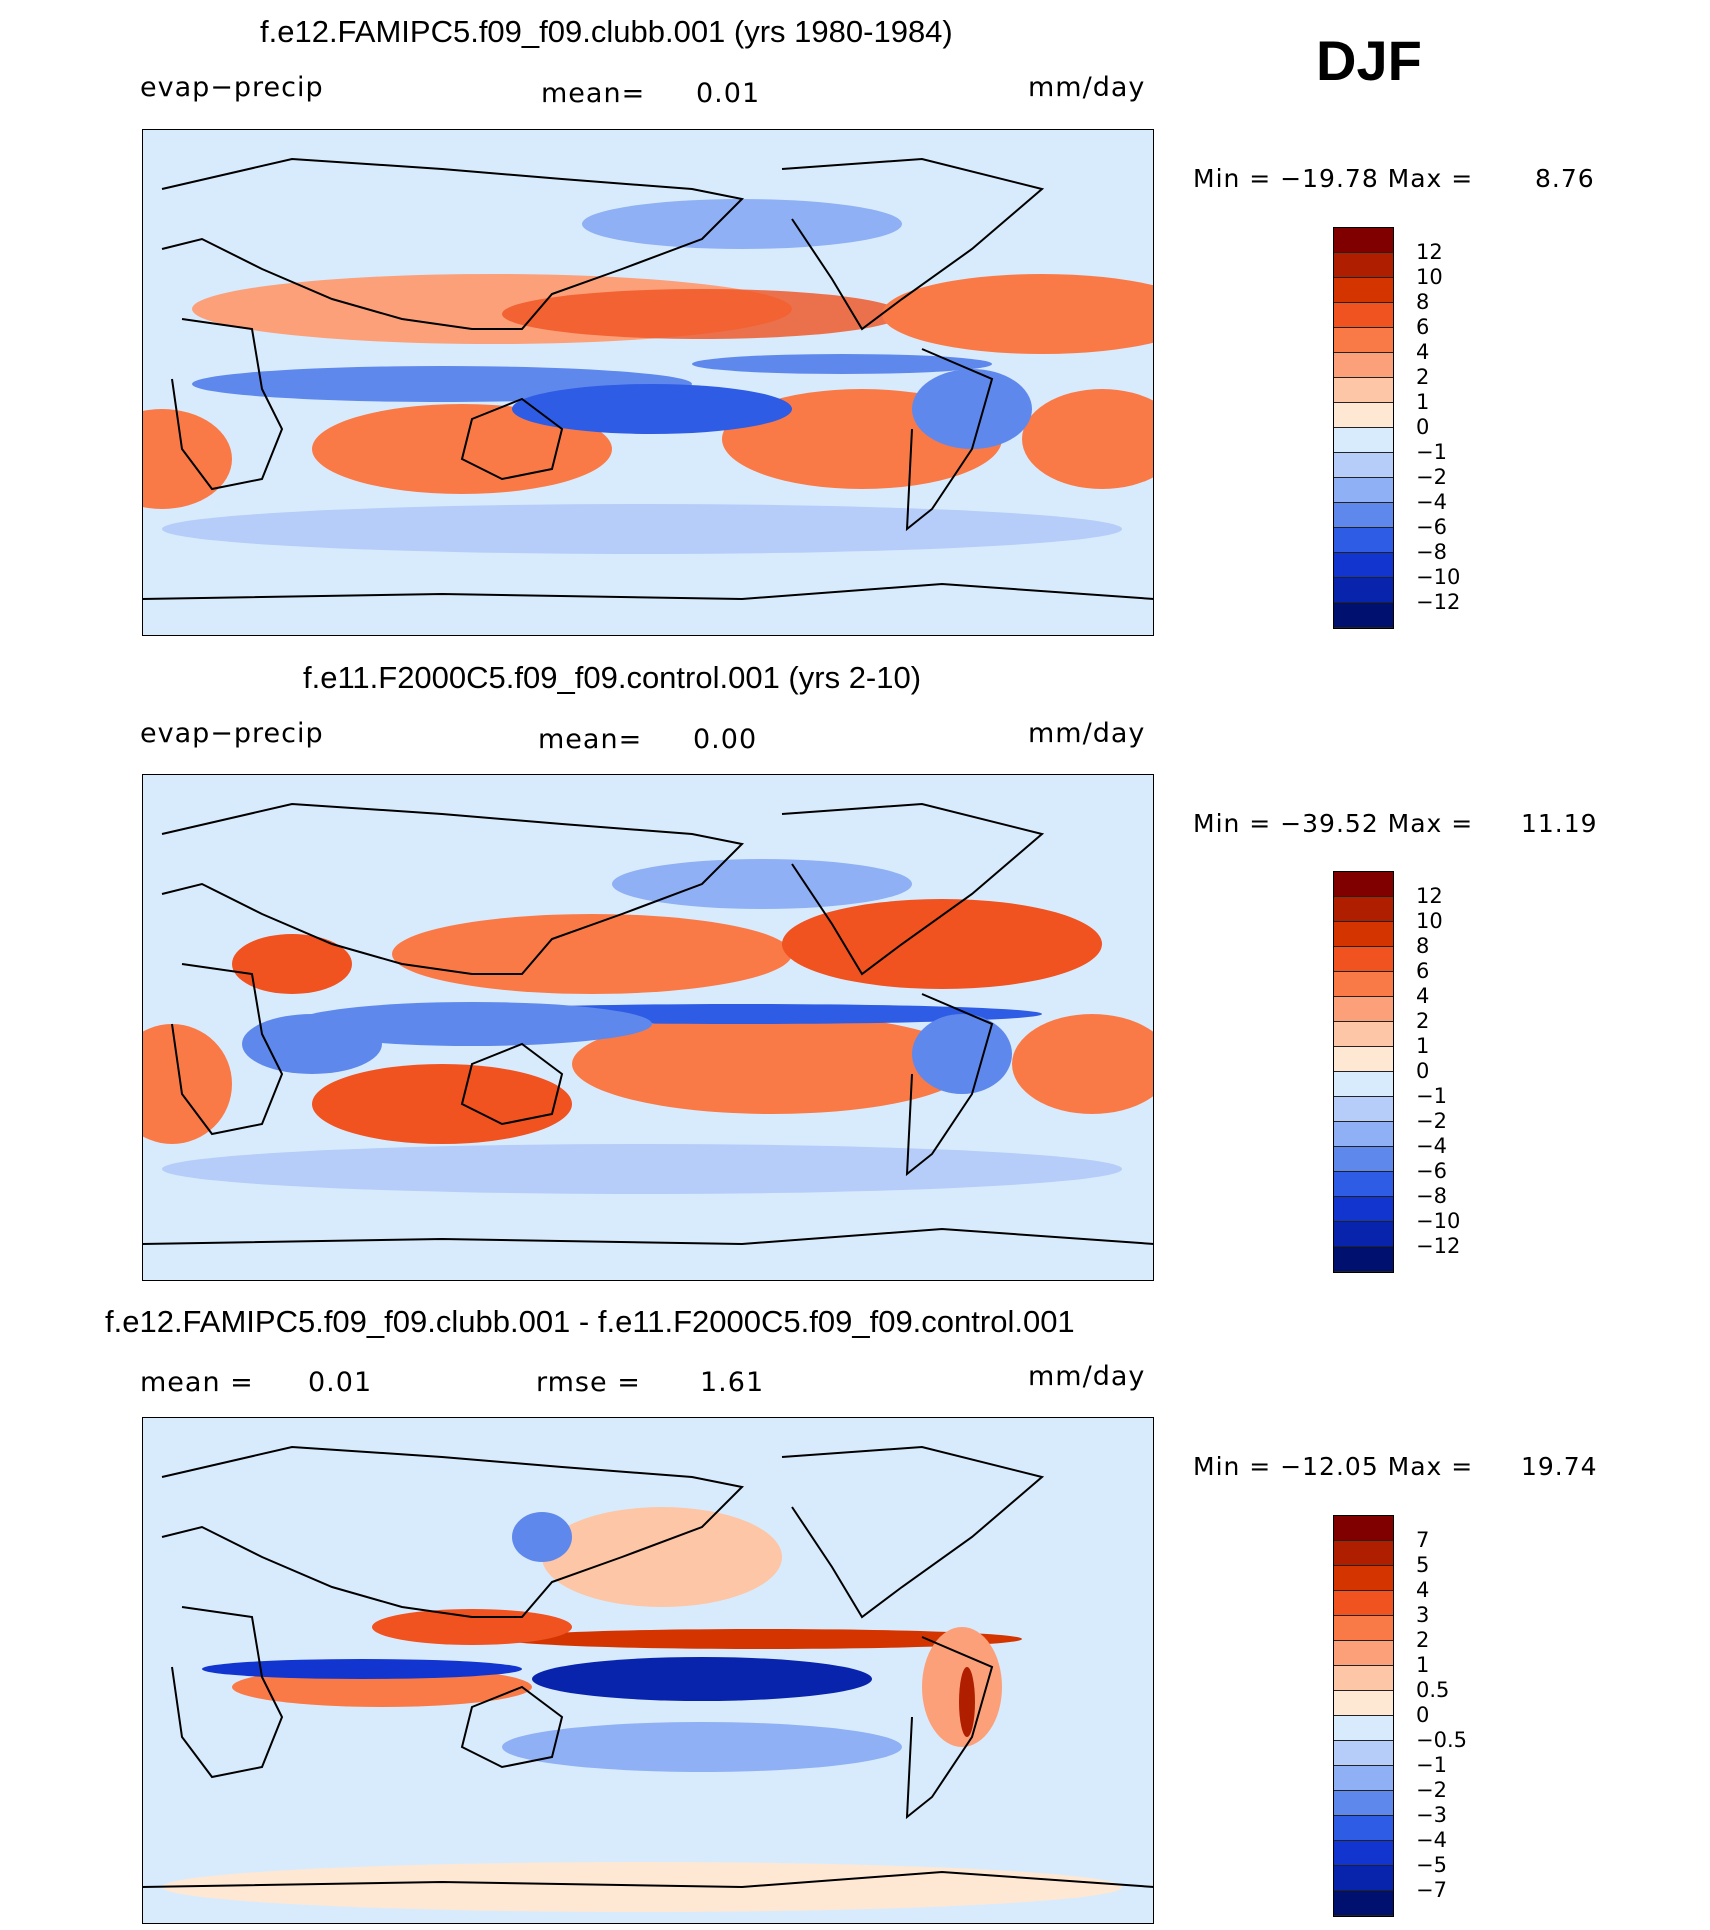 The width and height of the screenshot is (1710, 1930). What do you see at coordinates (1423, 1615) in the screenshot?
I see `colorbar-tick-label: 3` at bounding box center [1423, 1615].